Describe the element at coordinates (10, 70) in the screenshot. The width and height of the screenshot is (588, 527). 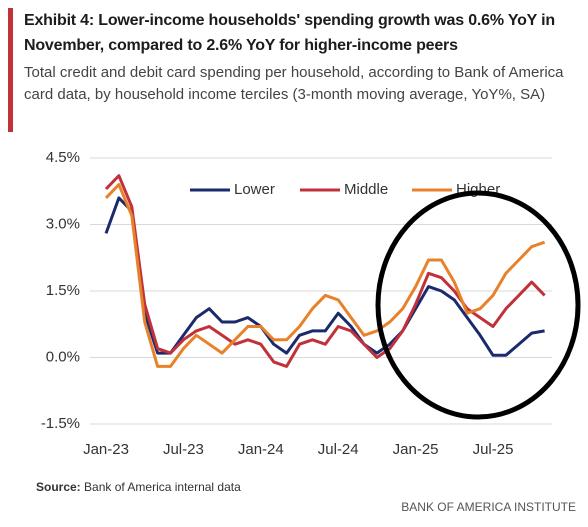
I see `accent-bar` at that location.